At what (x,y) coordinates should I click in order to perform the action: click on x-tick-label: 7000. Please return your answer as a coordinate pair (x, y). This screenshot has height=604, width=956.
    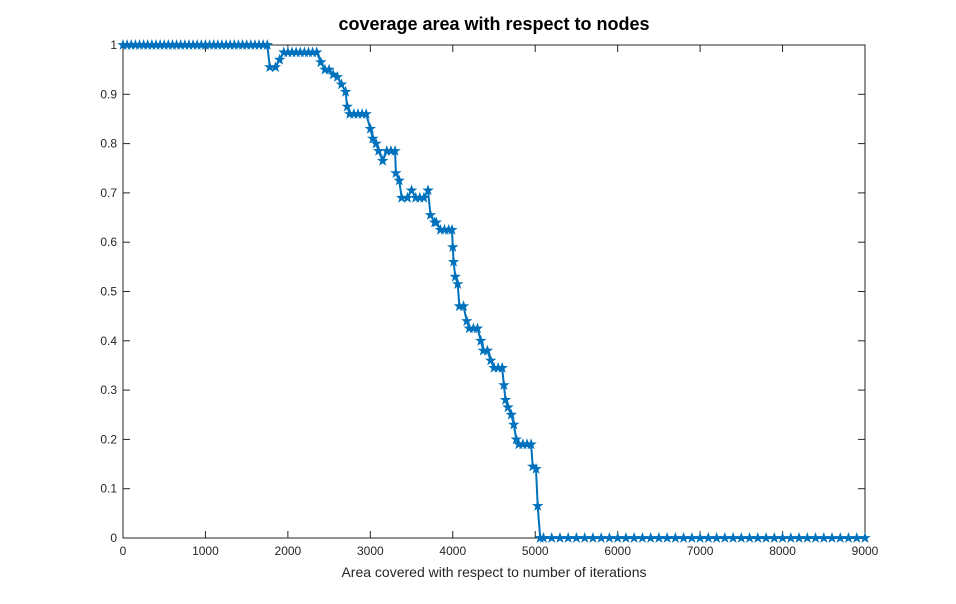
    Looking at the image, I should click on (700, 551).